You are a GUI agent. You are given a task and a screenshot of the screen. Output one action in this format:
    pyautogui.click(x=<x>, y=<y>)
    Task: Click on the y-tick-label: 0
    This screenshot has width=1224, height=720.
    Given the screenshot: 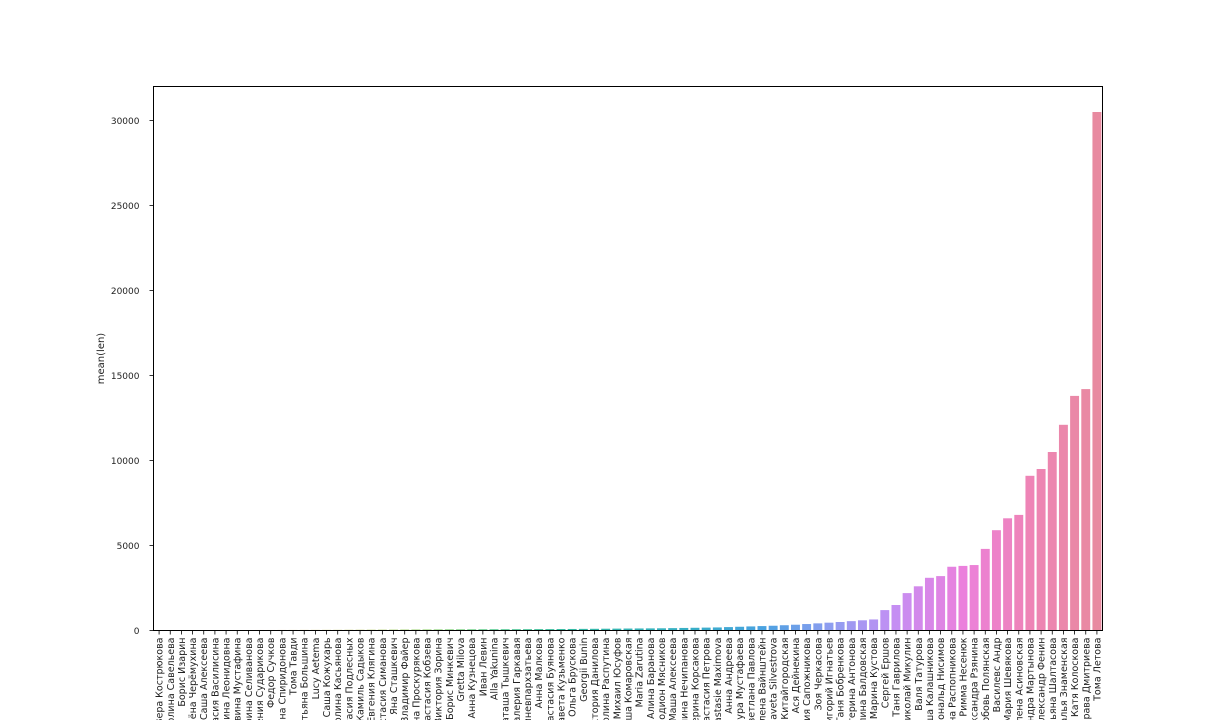 What is the action you would take?
    pyautogui.click(x=137, y=632)
    